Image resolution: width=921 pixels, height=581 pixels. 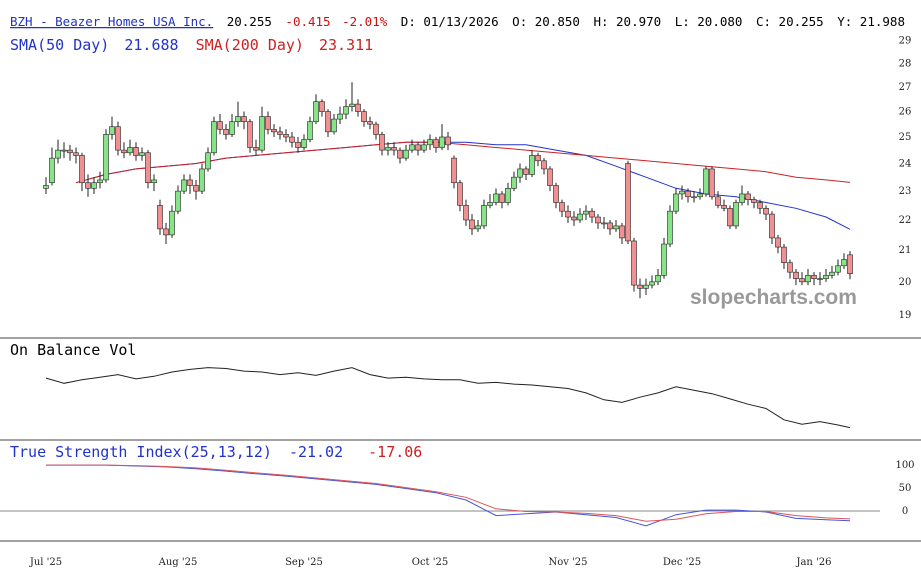 I want to click on legend-value: 23.311, so click(x=346, y=45).